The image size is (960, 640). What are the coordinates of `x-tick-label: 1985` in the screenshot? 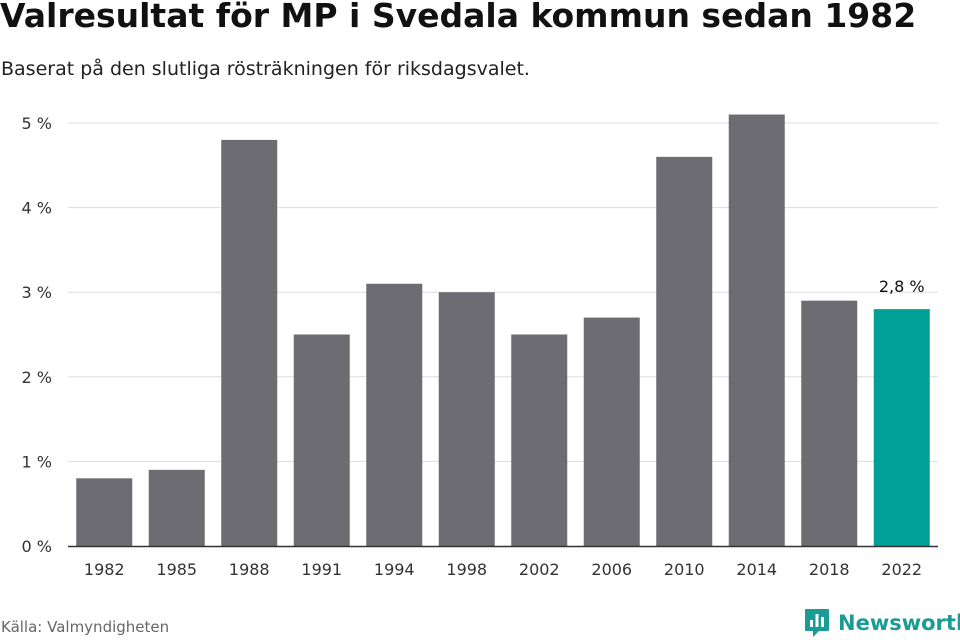 It's located at (176, 569).